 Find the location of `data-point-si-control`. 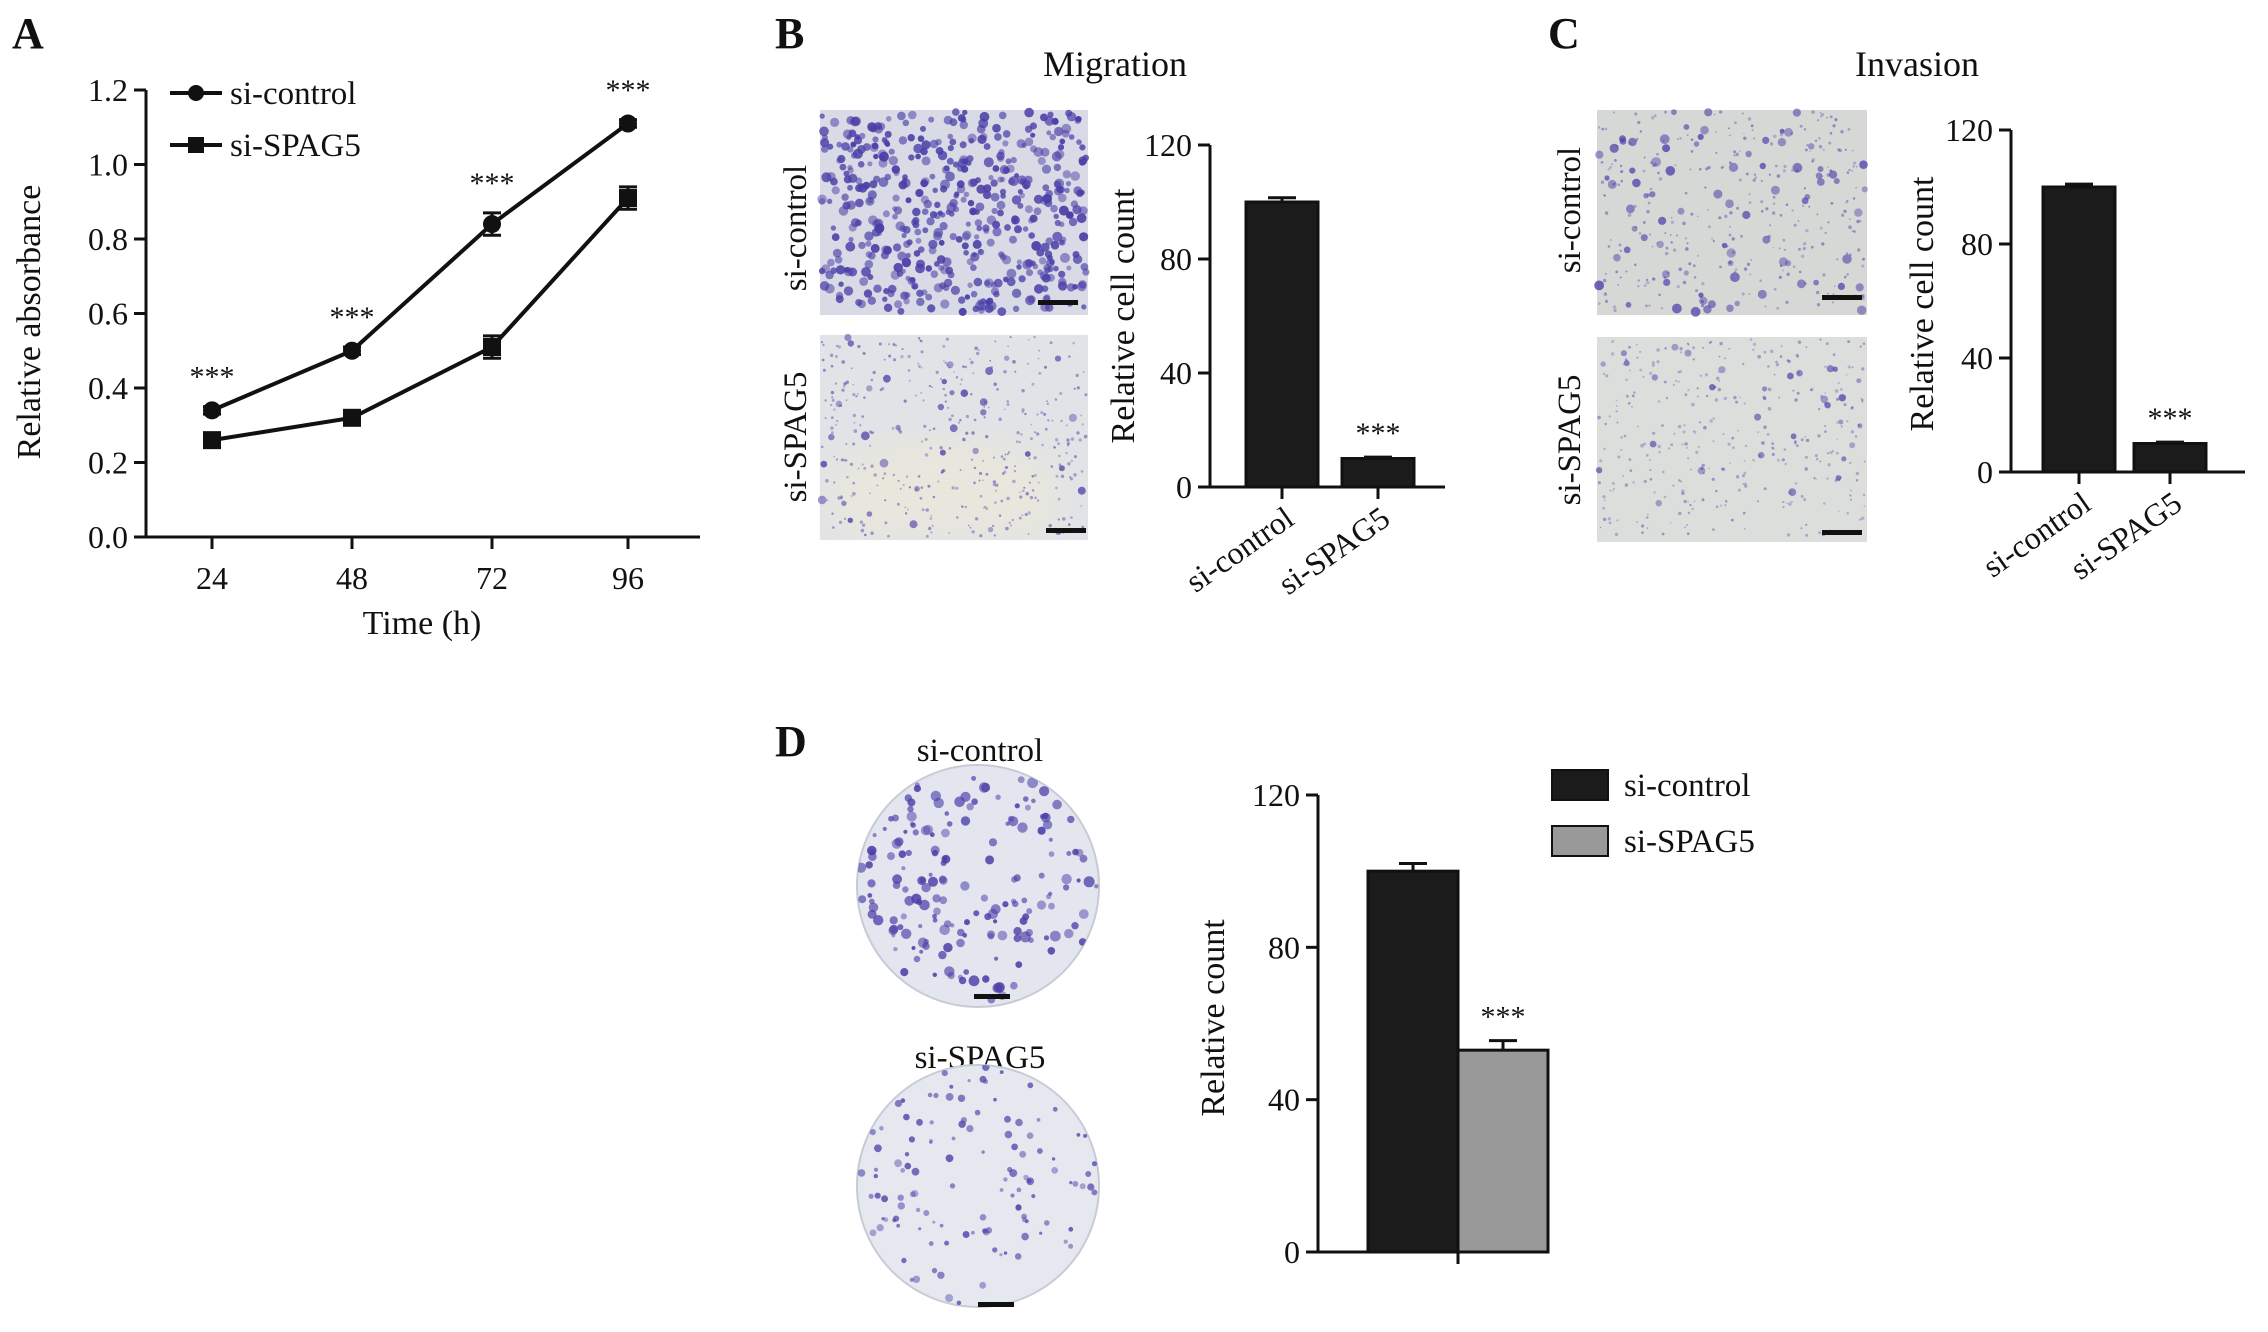

data-point-si-control is located at coordinates (212, 410).